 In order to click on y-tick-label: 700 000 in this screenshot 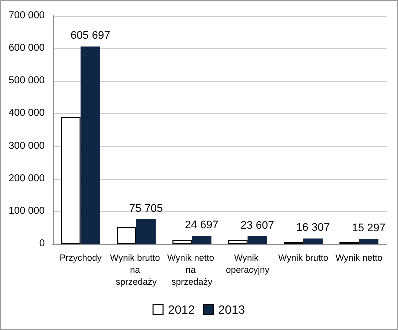, I will do `click(27, 16)`.